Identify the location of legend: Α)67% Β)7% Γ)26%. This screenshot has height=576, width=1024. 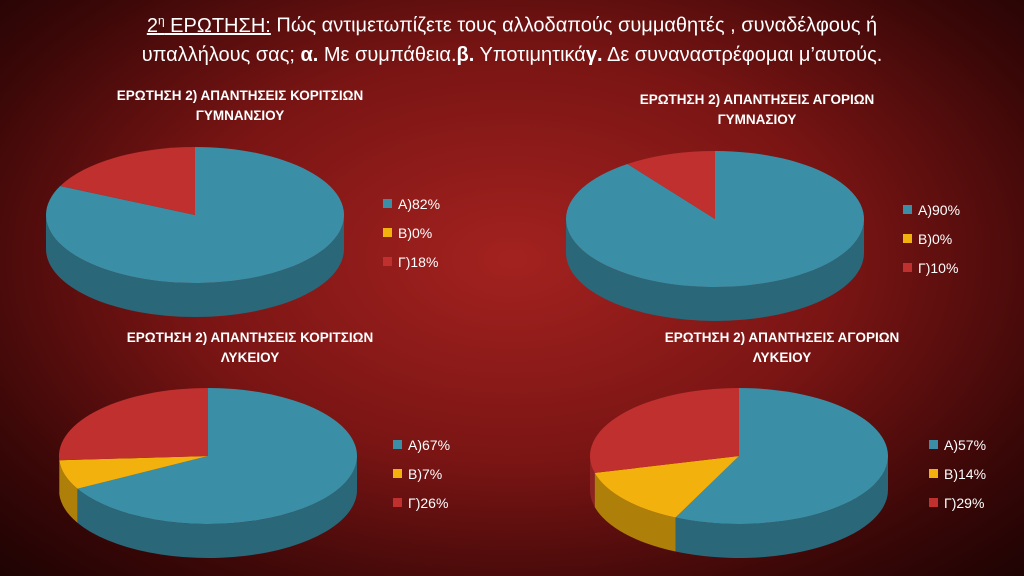
(421, 473).